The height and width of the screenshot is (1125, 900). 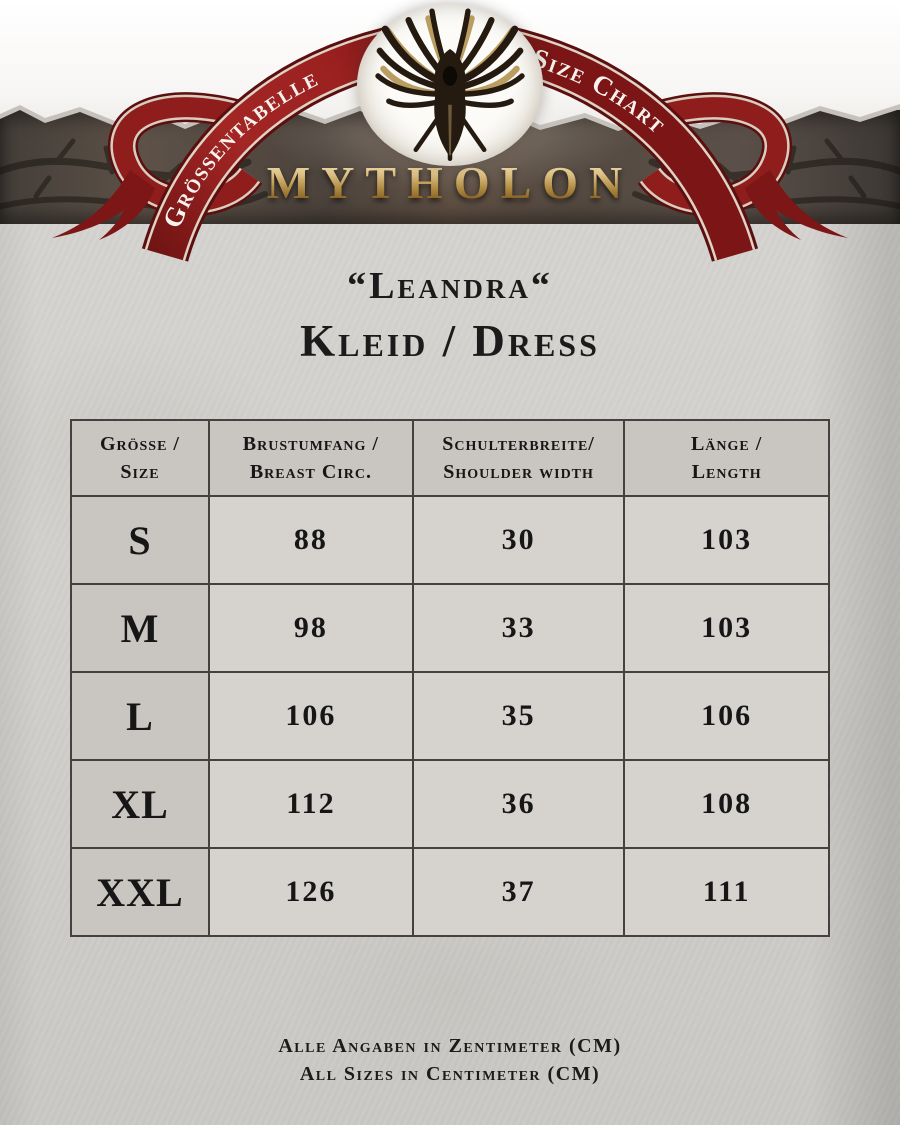 What do you see at coordinates (310, 804) in the screenshot?
I see `breast-cell: 112` at bounding box center [310, 804].